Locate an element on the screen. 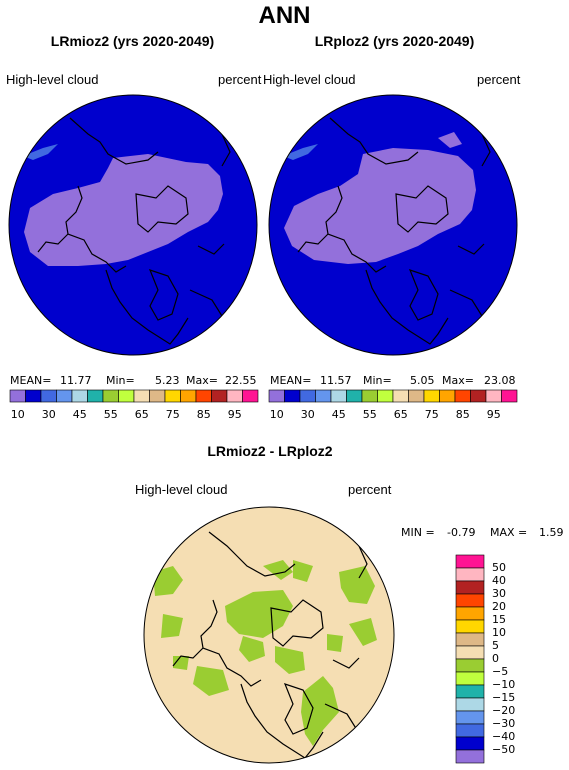 Image resolution: width=569 pixels, height=770 pixels. diff-title: LRmioz2 - LRploz2 is located at coordinates (270, 451).